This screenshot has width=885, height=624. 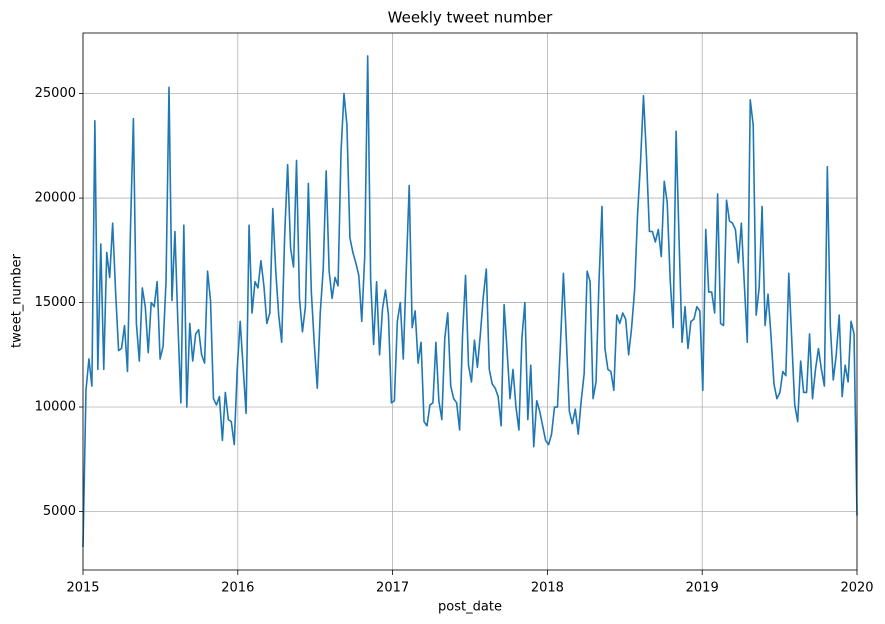 What do you see at coordinates (856, 588) in the screenshot?
I see `x-tick-label: 2020` at bounding box center [856, 588].